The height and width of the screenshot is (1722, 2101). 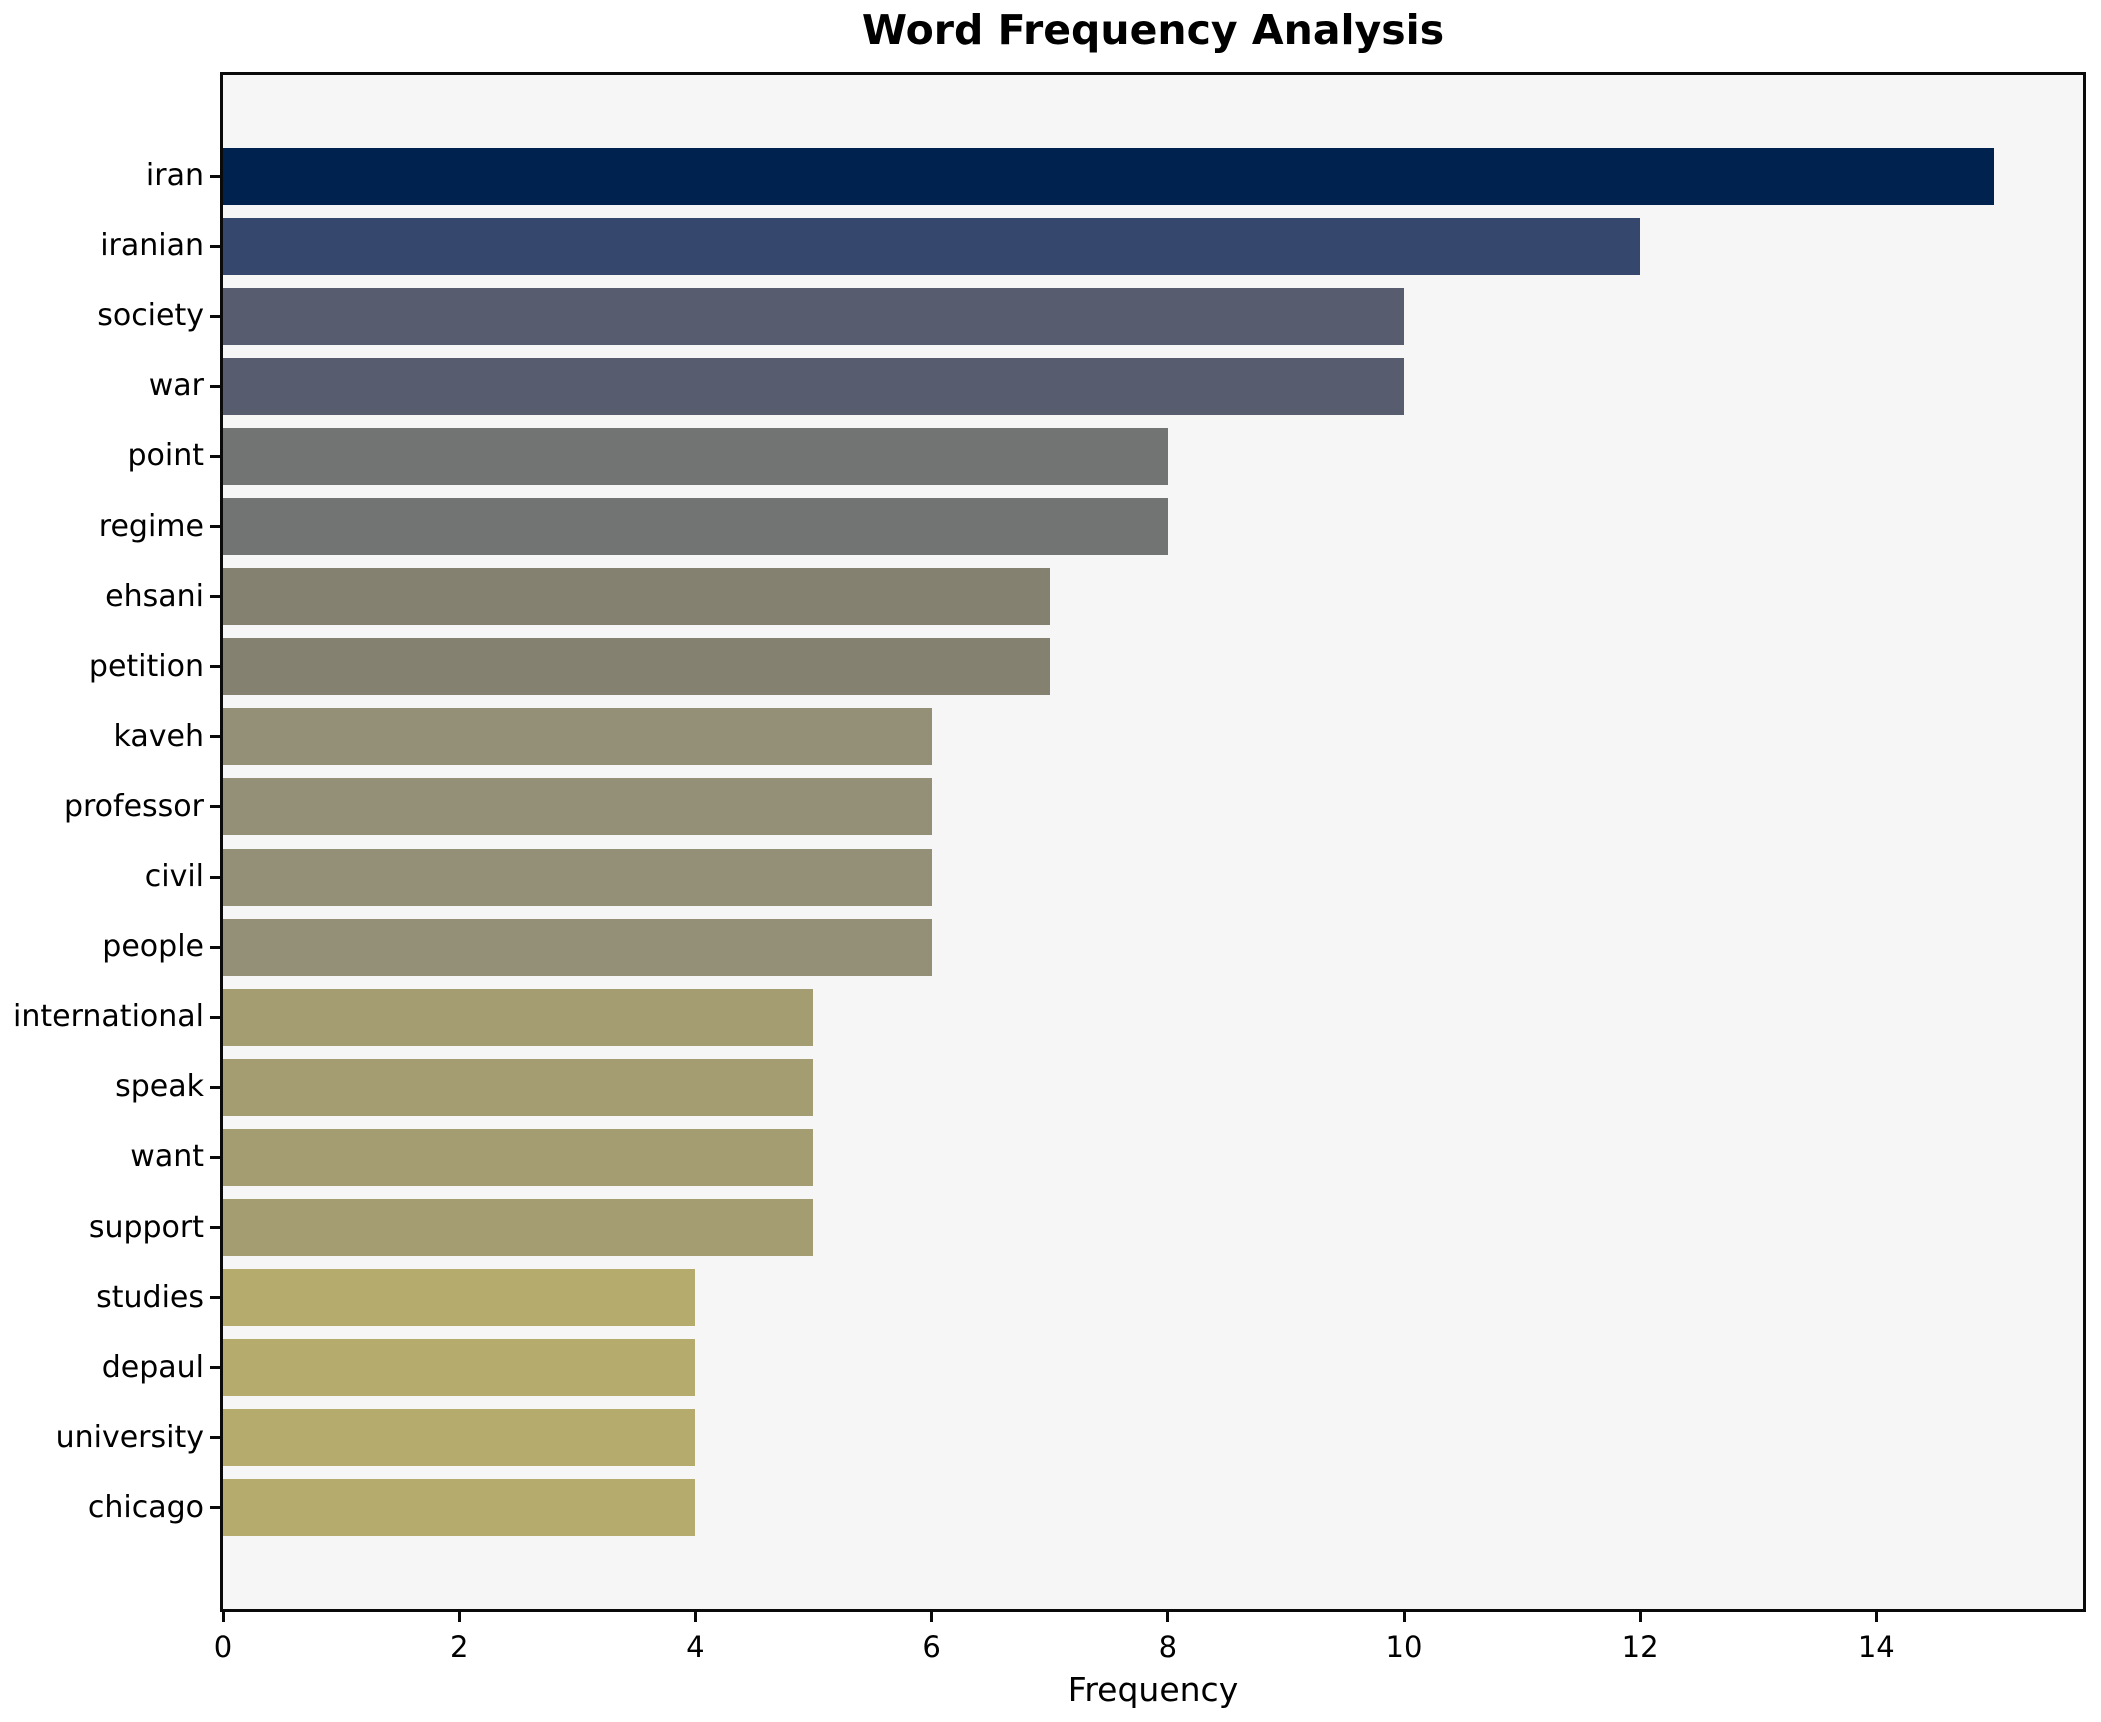 I want to click on y-tick-label-war: war, so click(x=176, y=386).